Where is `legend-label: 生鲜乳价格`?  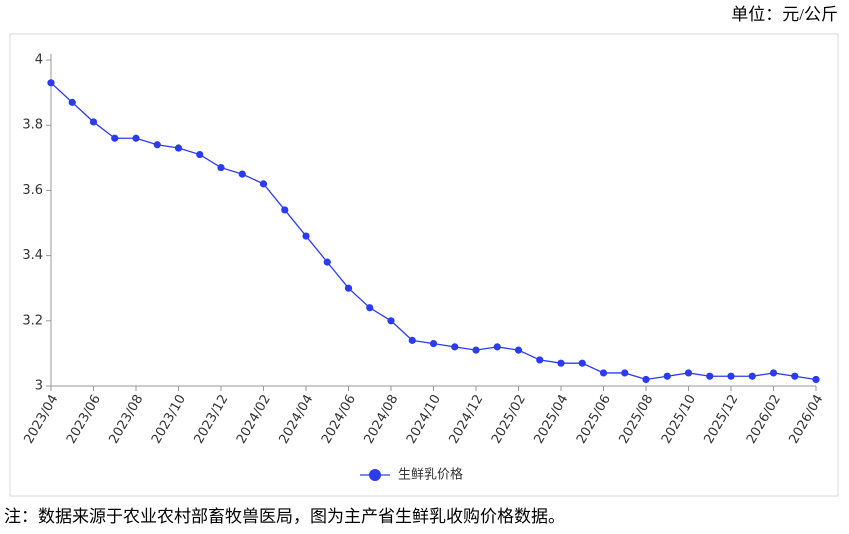 legend-label: 生鲜乳价格 is located at coordinates (430, 475).